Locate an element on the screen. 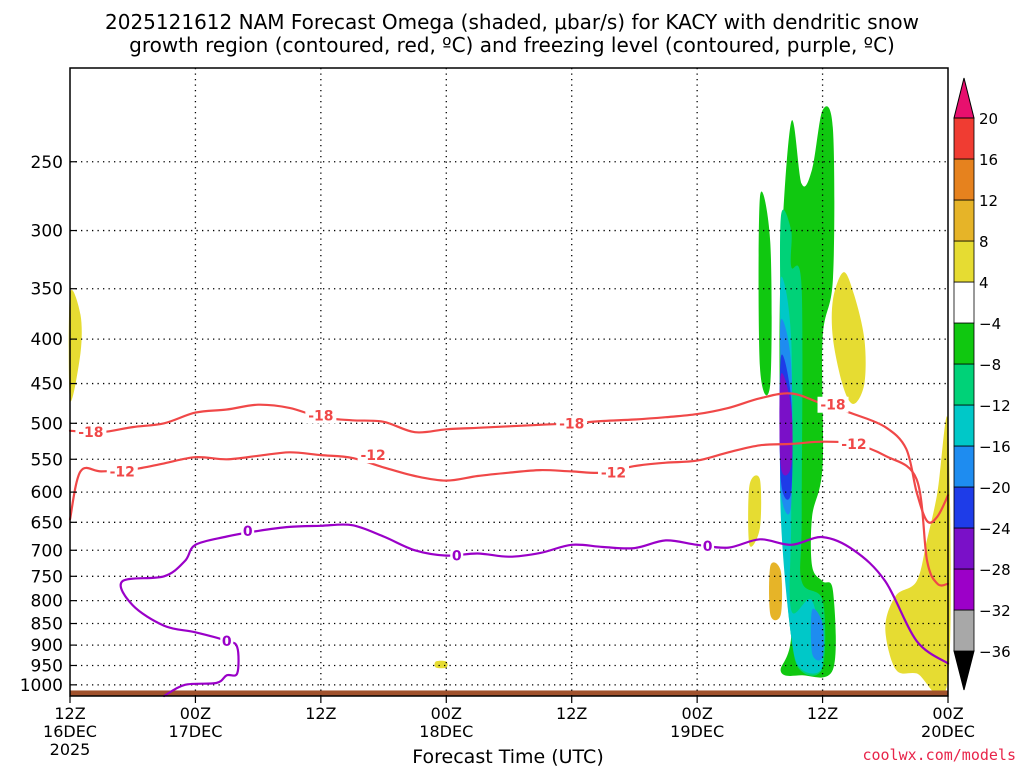 Image resolution: width=1024 pixels, height=768 pixels. y-tick-label-350: 350 is located at coordinates (47, 290).